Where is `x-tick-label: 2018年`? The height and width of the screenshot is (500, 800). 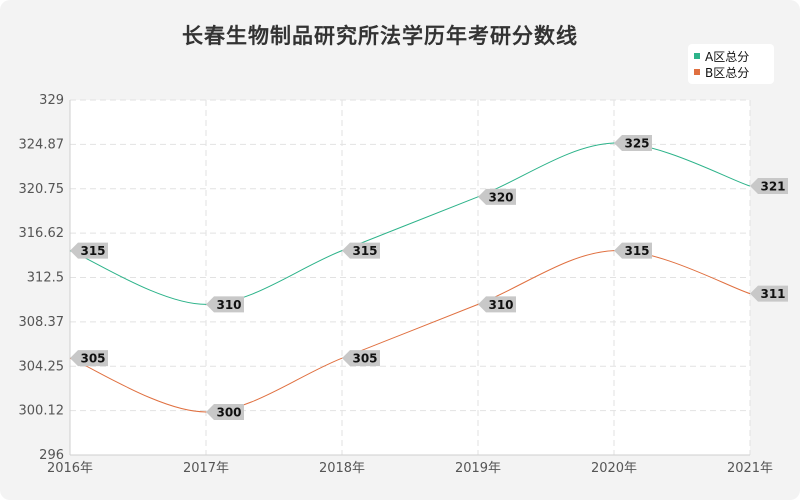
x-tick-label: 2018年 is located at coordinates (342, 468).